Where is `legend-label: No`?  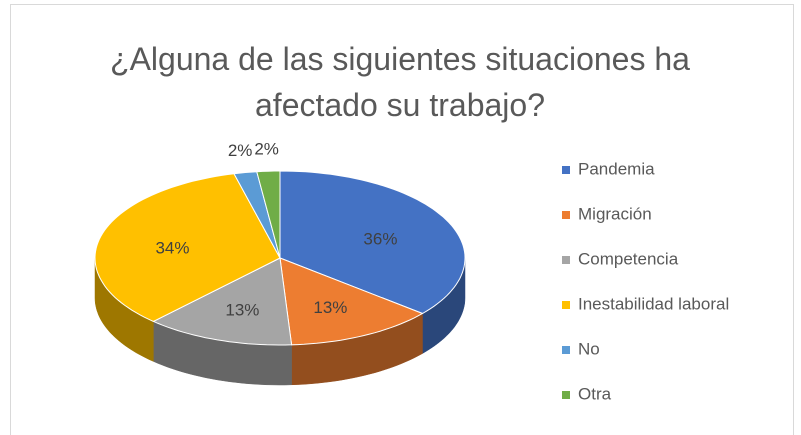 legend-label: No is located at coordinates (589, 348).